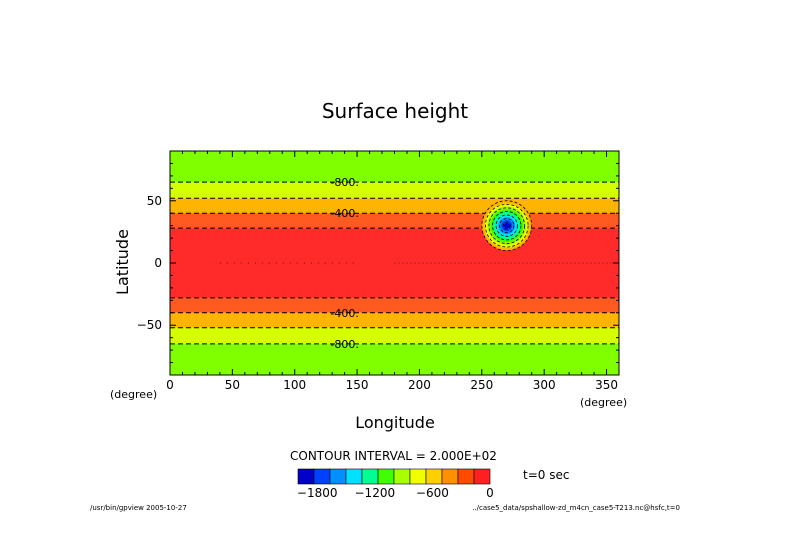 Image resolution: width=789 pixels, height=558 pixels. I want to click on contour-label-0: -800., so click(344, 182).